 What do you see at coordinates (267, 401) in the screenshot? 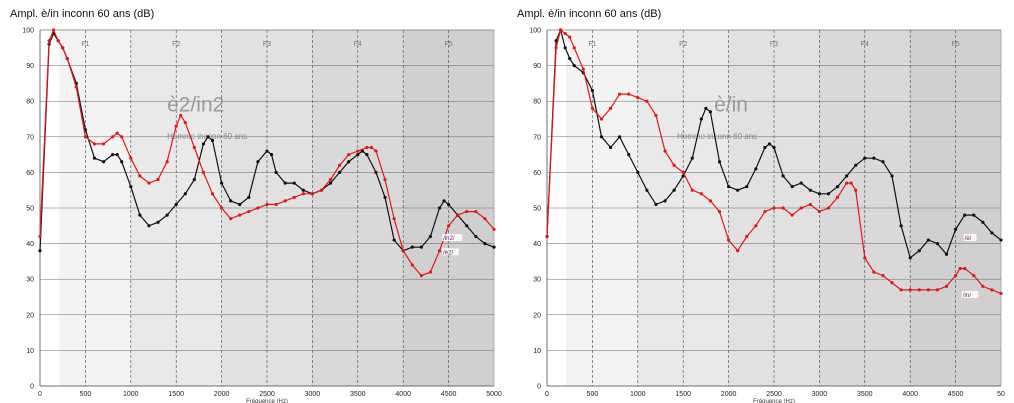
I see `x-axis-title: Fréquence (Hz)` at bounding box center [267, 401].